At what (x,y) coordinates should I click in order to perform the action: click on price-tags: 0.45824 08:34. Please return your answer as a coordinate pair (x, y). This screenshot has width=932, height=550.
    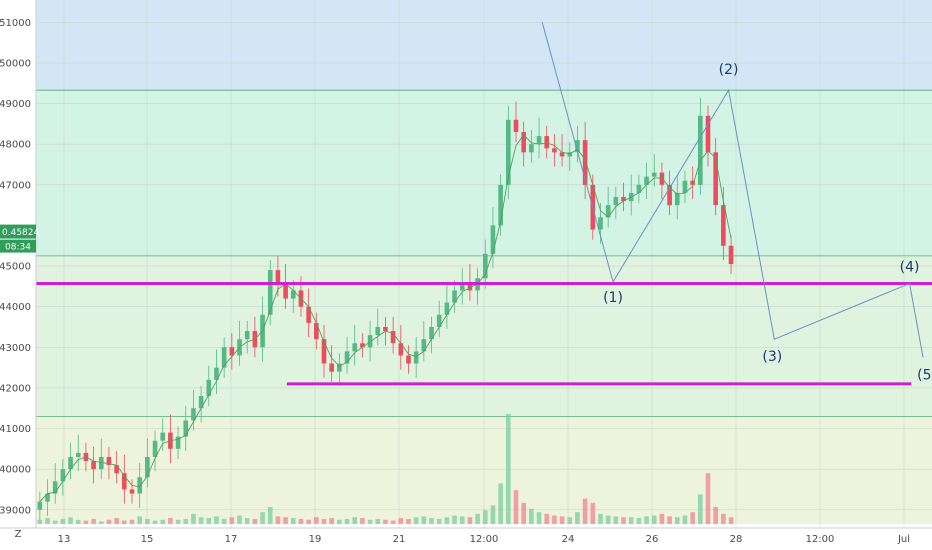
    Looking at the image, I should click on (19, 238).